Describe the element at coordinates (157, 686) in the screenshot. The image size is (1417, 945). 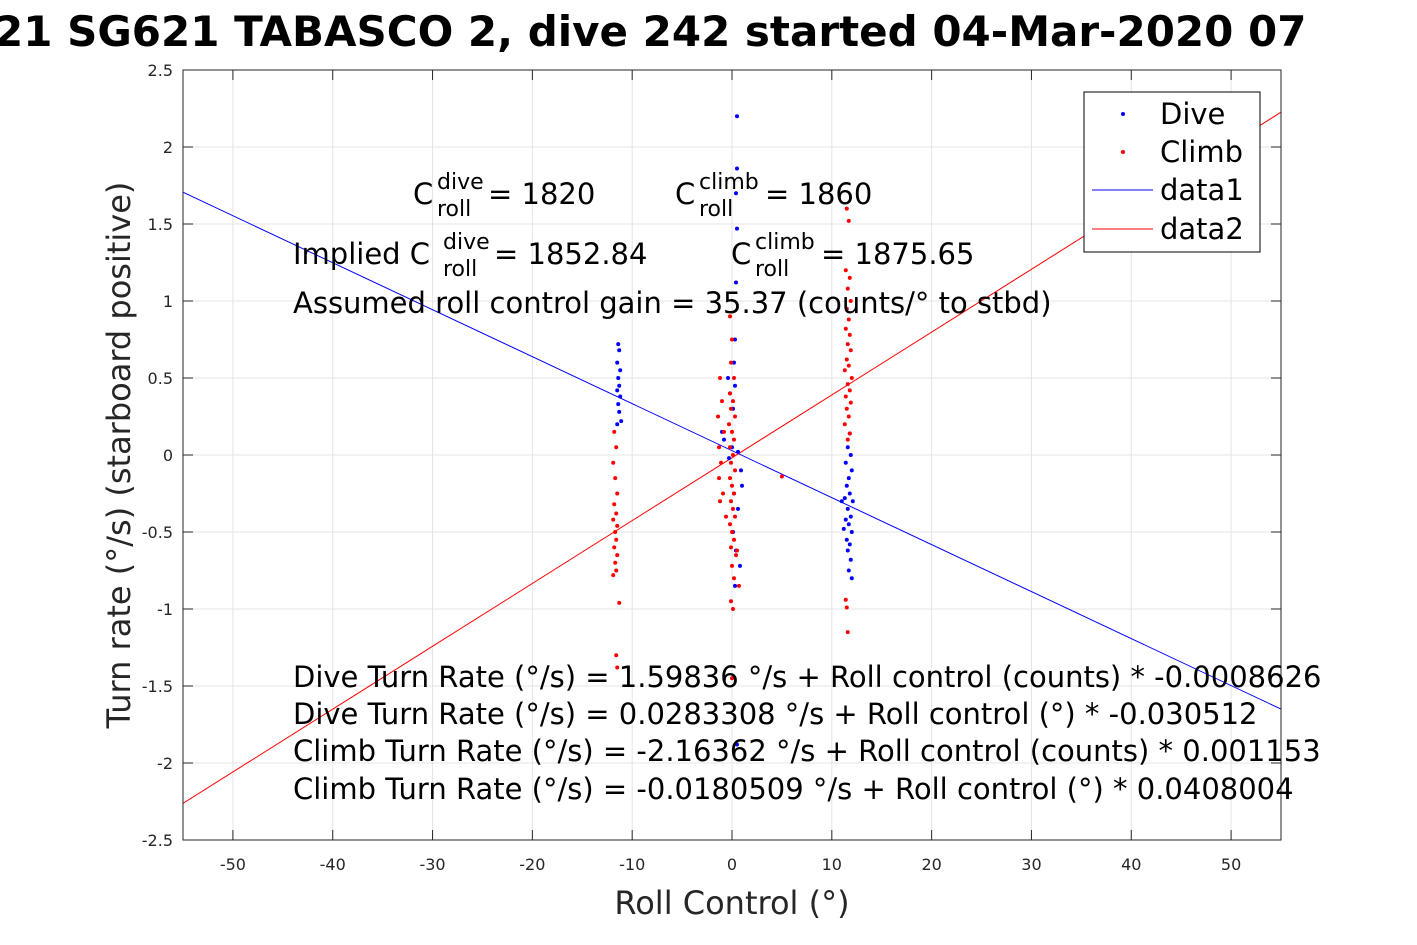
I see `y-tick-label: -1.5` at that location.